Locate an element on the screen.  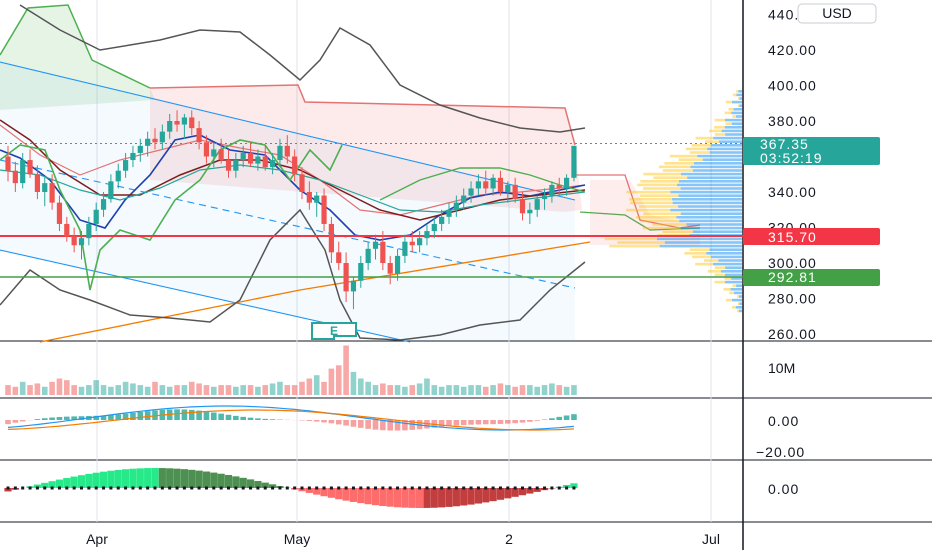
currency-button: USD is located at coordinates (837, 13).